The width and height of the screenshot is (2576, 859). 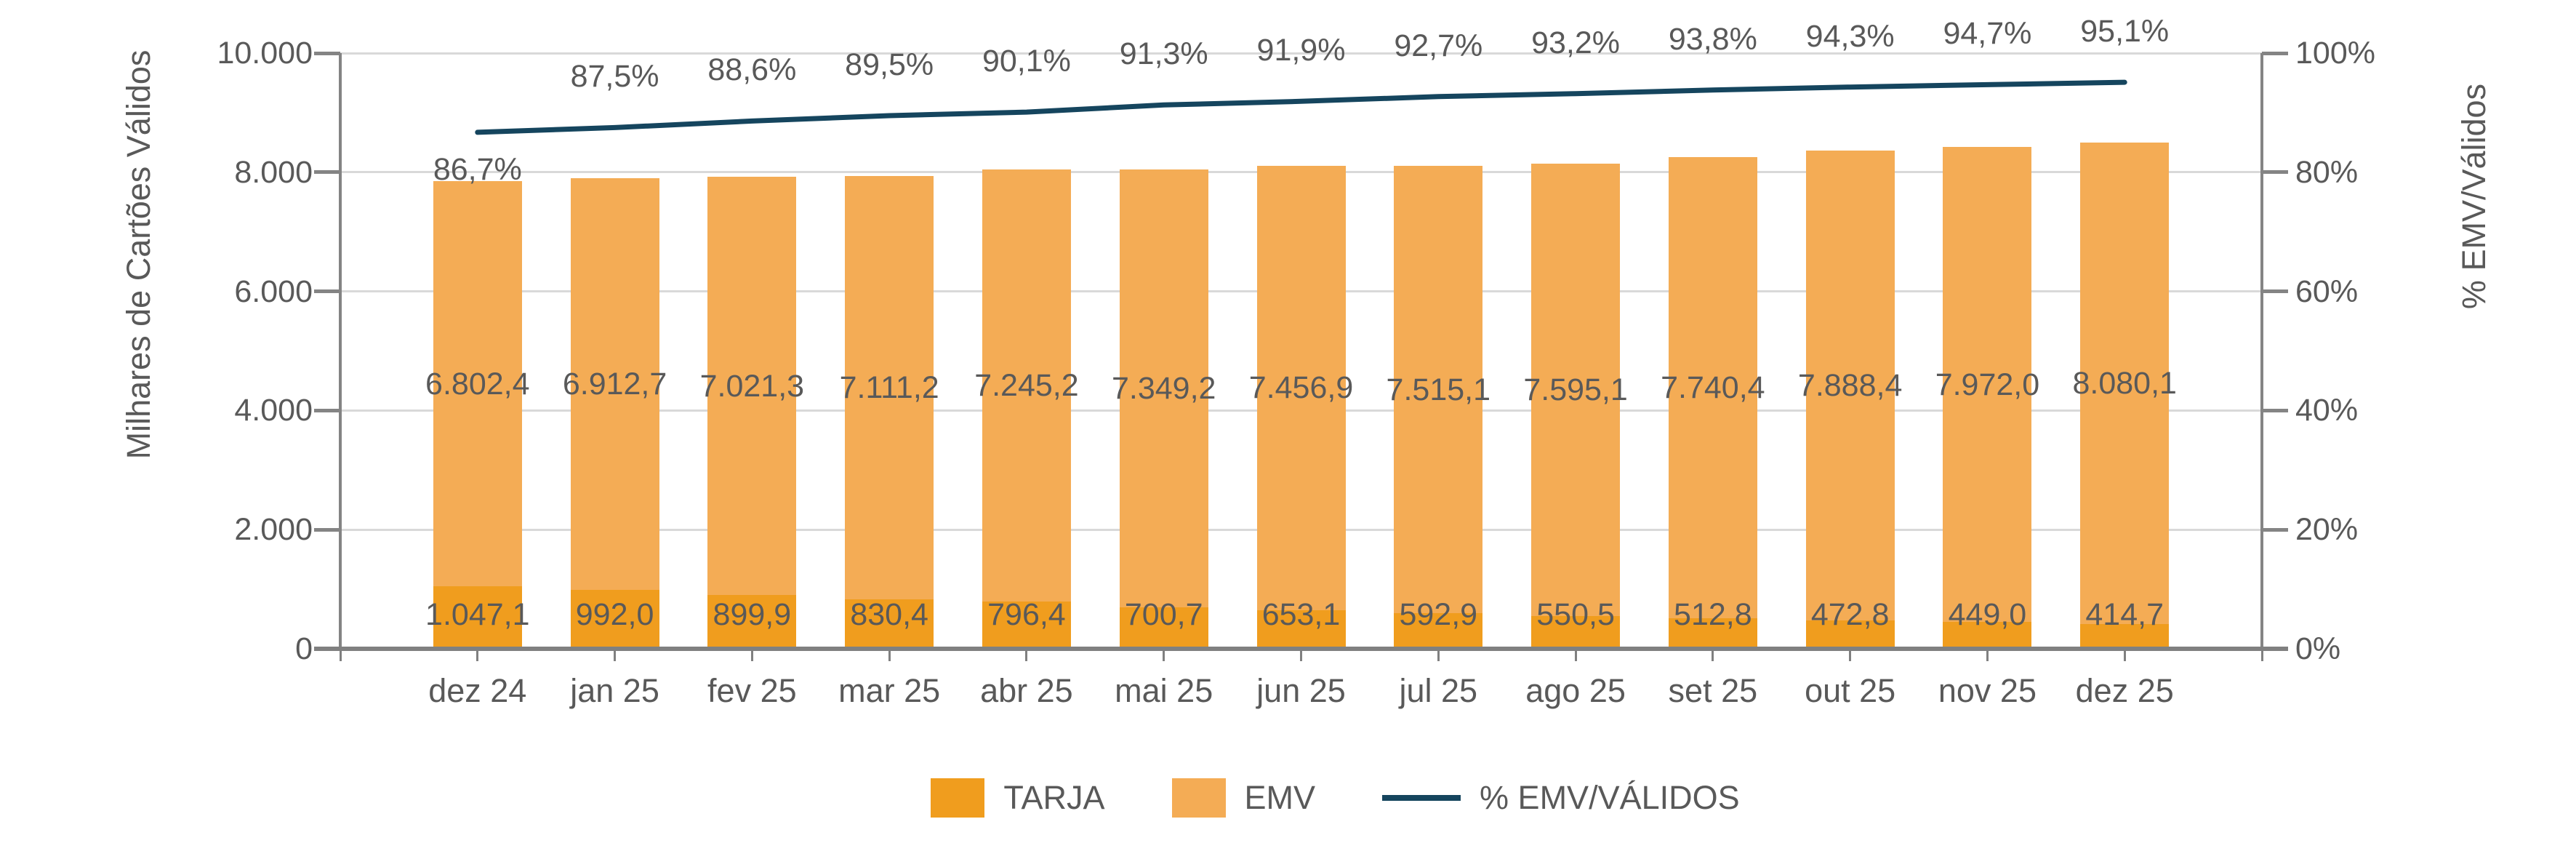 I want to click on emv-value-label: 7.888,4, so click(x=1850, y=386).